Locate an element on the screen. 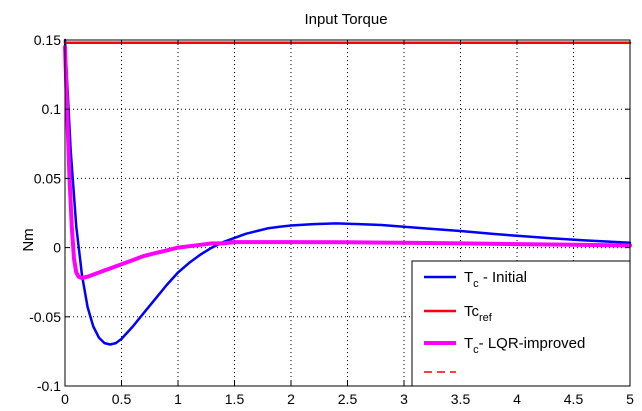  legend-box is located at coordinates (521, 323).